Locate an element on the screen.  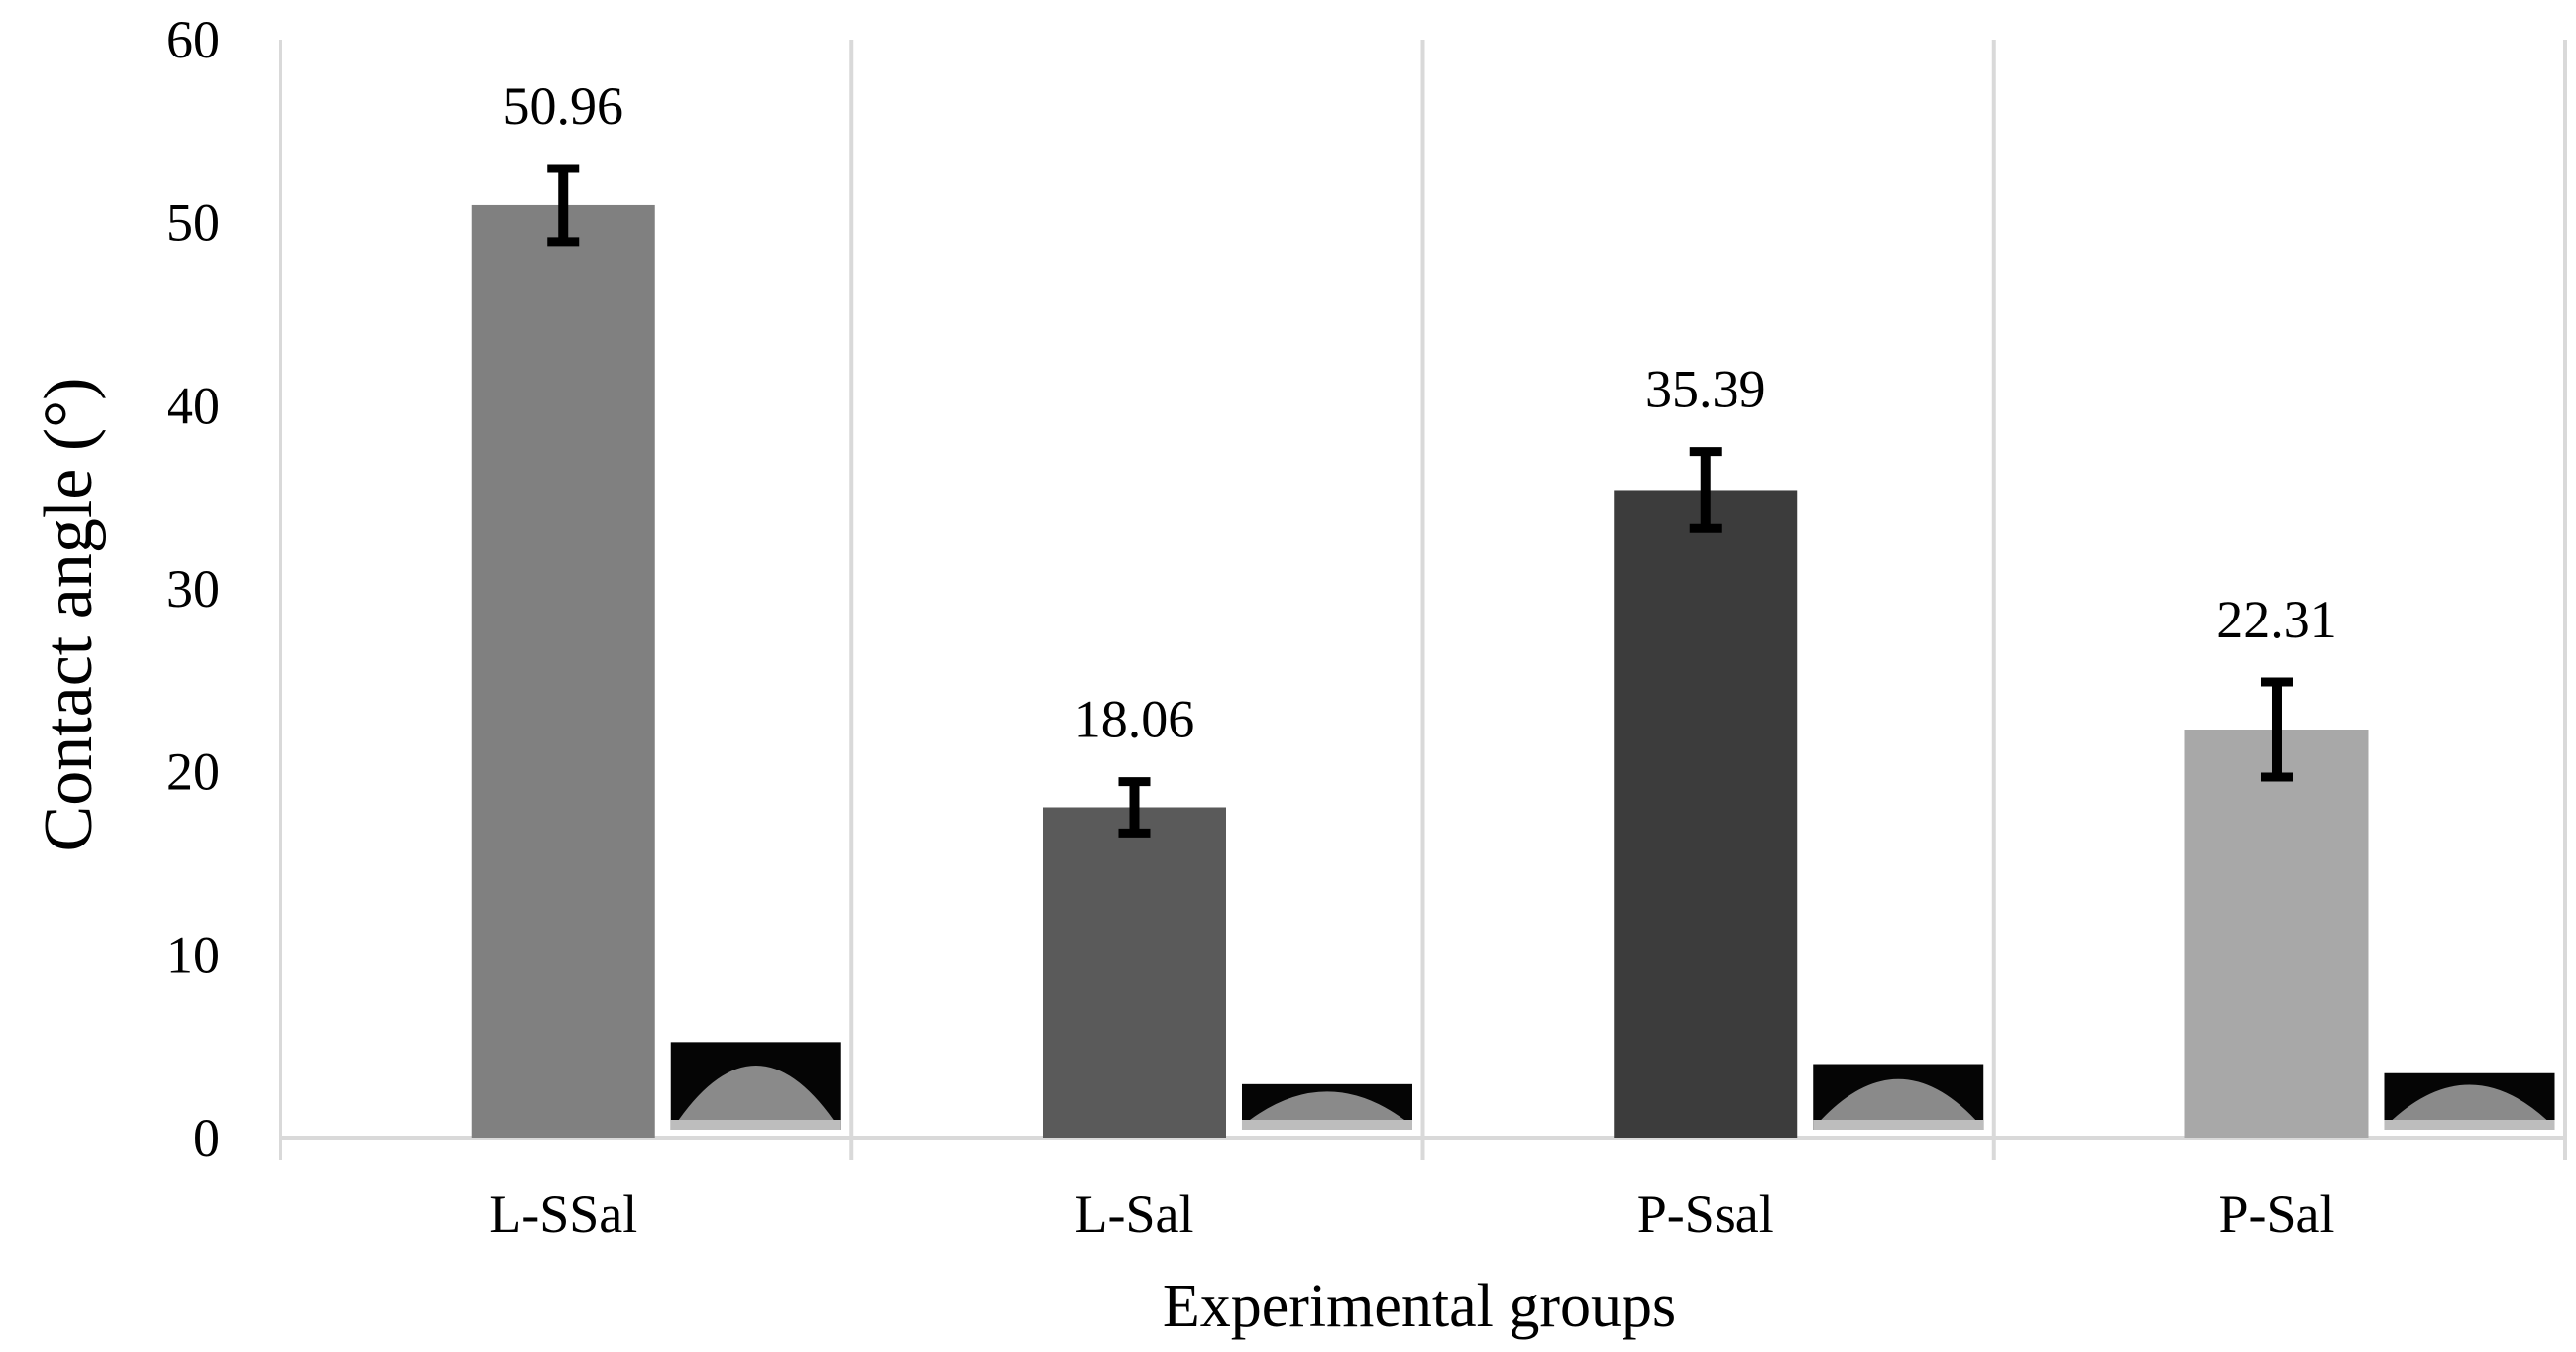
data-label: 35.39 is located at coordinates (1705, 389).